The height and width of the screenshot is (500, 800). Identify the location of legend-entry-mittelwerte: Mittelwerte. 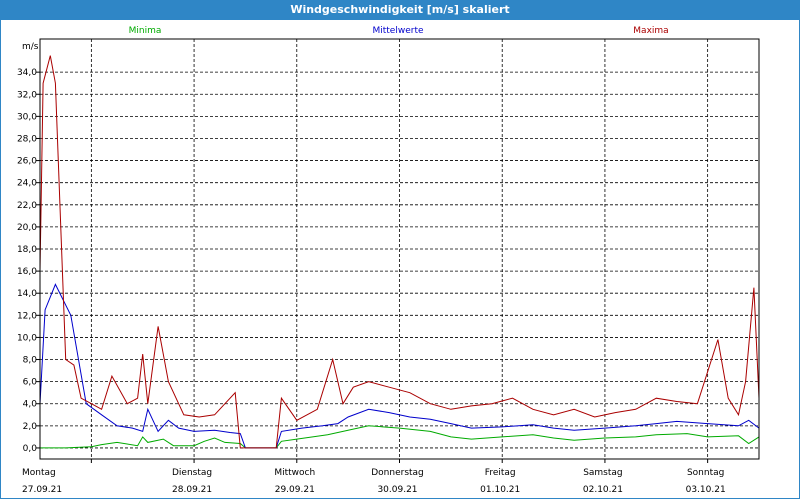
(397, 31).